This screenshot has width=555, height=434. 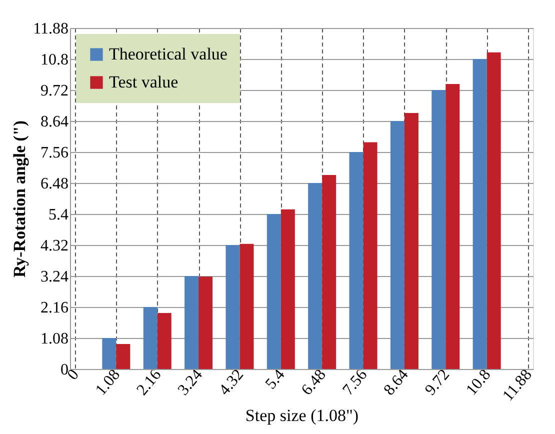 I want to click on legend-label: Test value, so click(x=143, y=82).